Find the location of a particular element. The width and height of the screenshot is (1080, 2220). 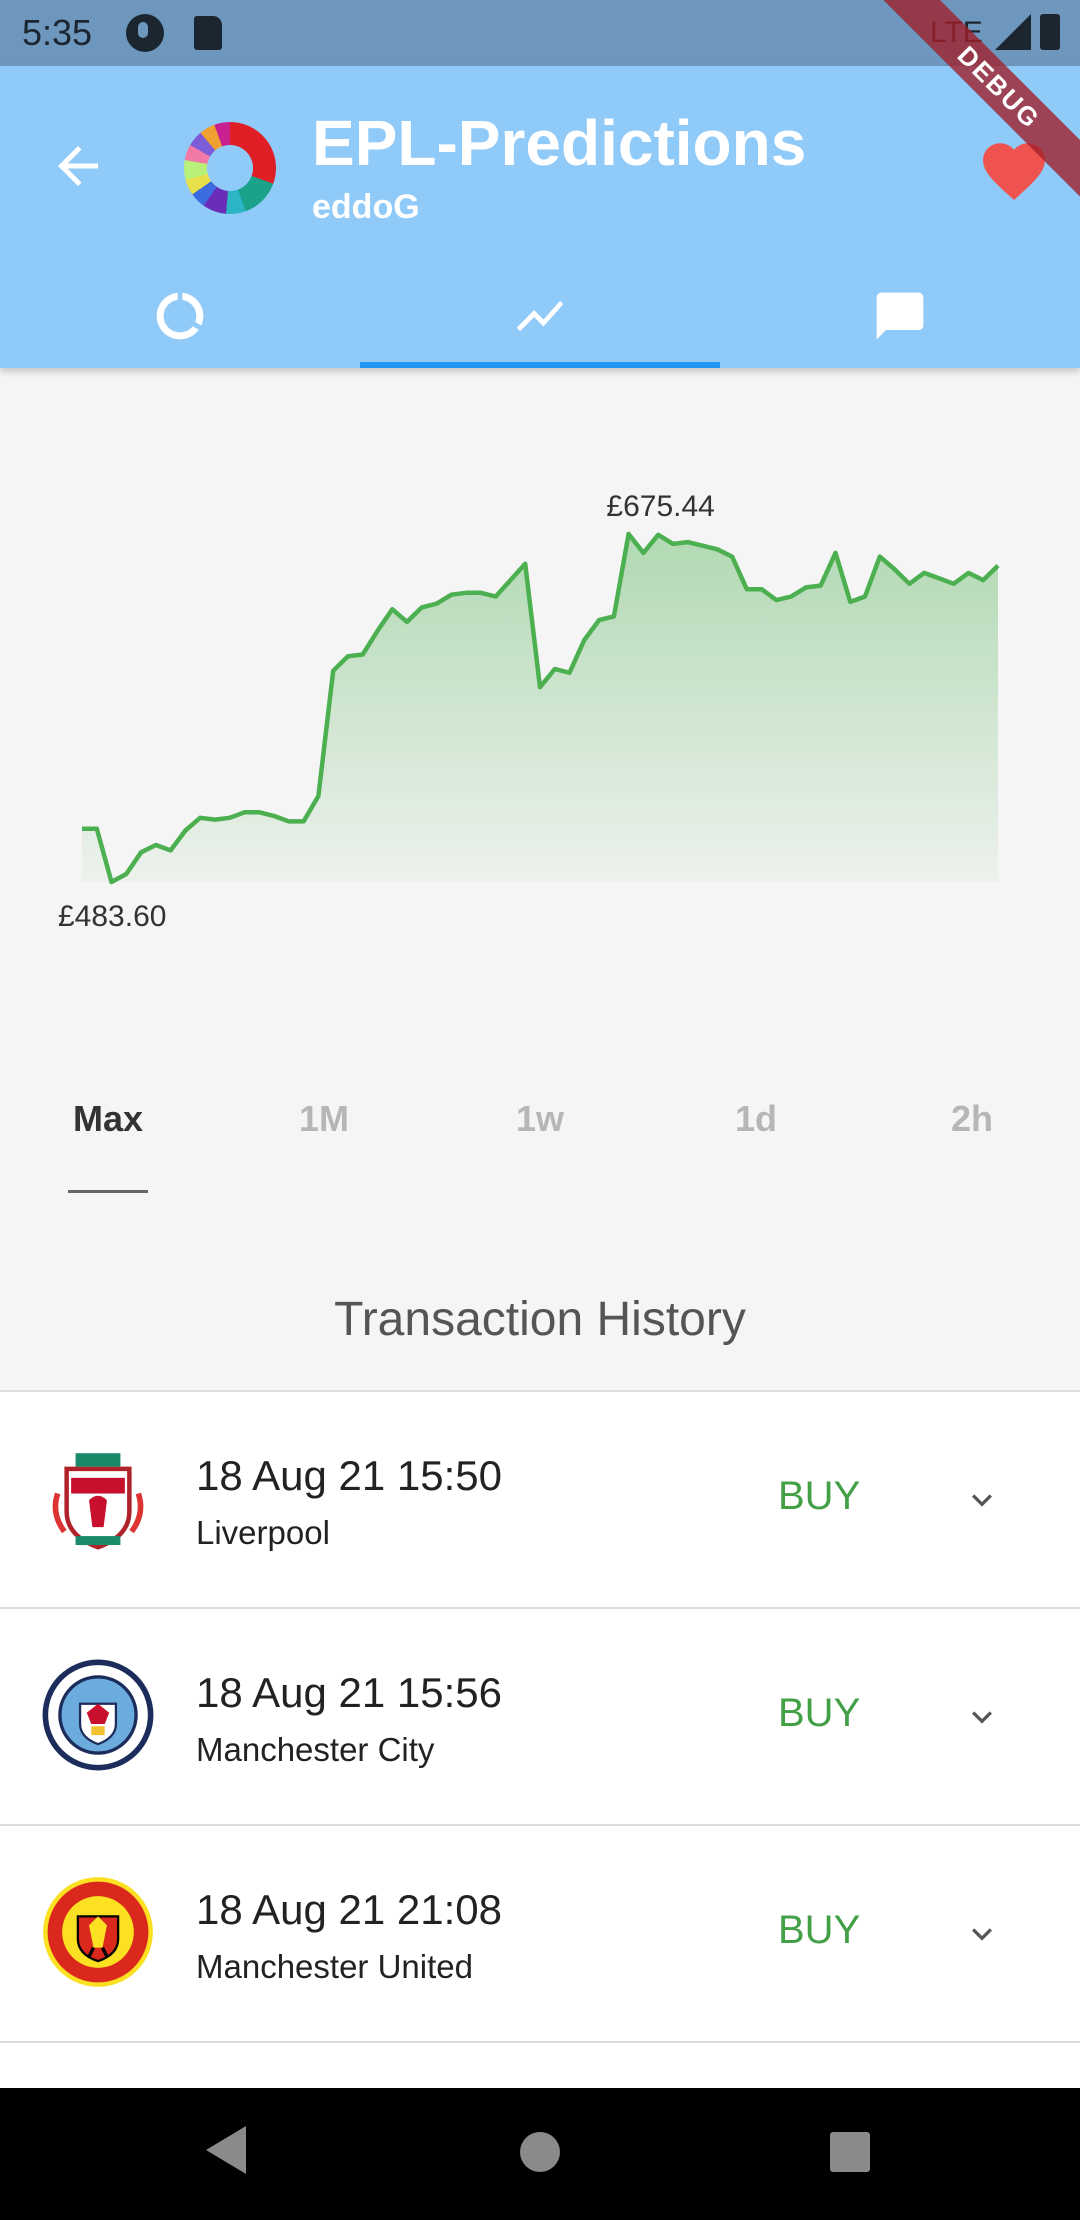

sd-card-icon is located at coordinates (208, 33).